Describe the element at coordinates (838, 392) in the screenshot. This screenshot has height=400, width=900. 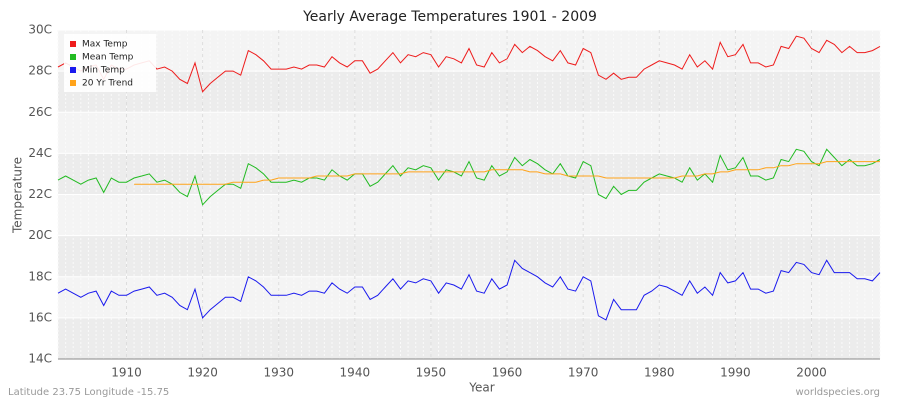
I see `footer-right: worldspecies.org` at that location.